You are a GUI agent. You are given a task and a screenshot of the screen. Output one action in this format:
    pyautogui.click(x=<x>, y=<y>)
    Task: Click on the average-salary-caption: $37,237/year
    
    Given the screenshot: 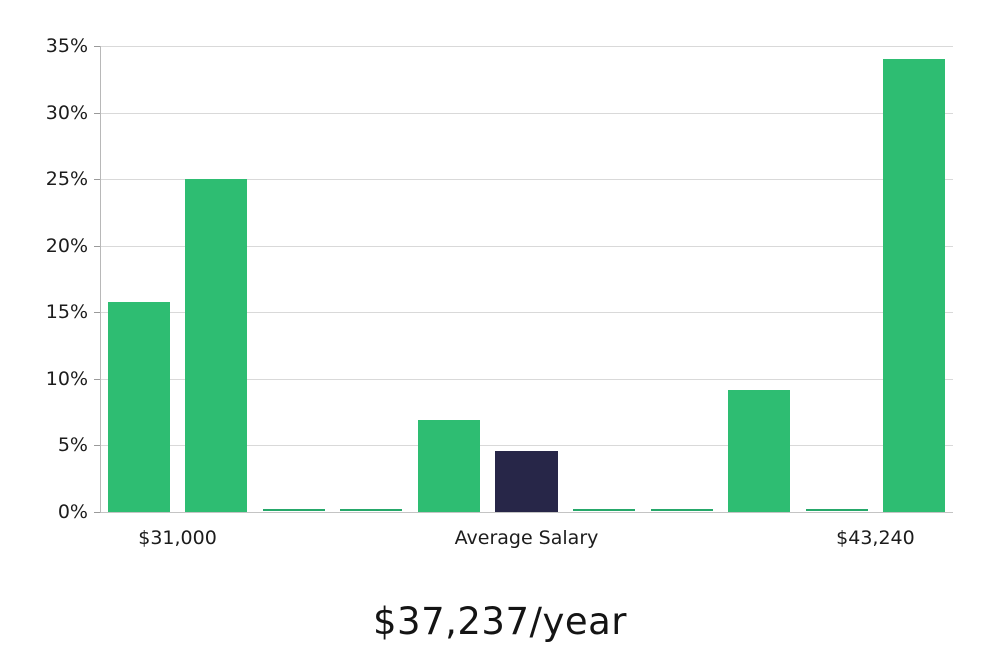 What is the action you would take?
    pyautogui.click(x=499, y=621)
    